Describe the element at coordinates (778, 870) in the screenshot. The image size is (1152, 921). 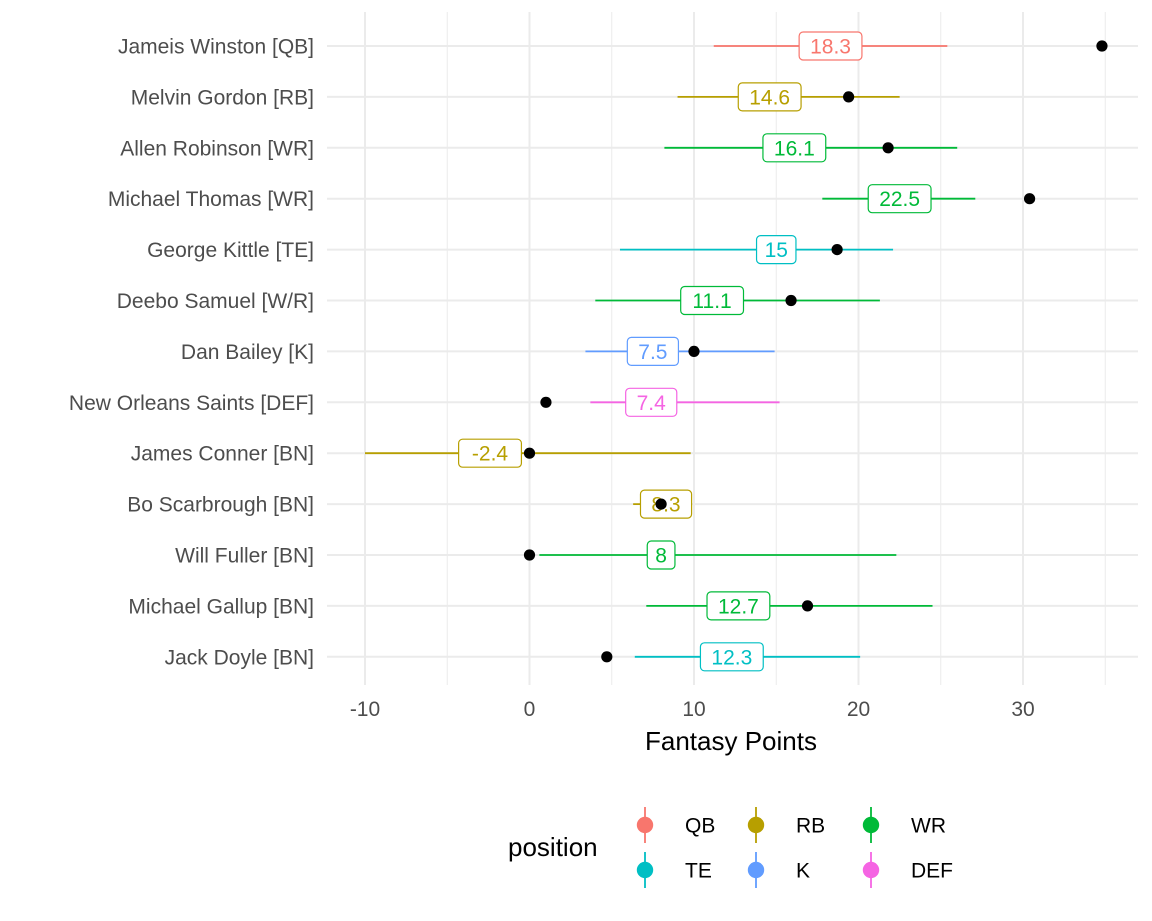
I see `legend-item: K` at that location.